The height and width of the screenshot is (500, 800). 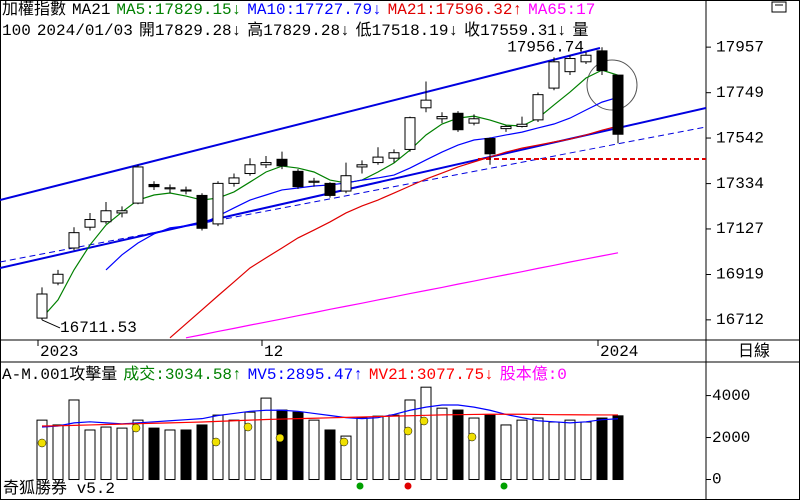 What do you see at coordinates (515, 30) in the screenshot?
I see `header-item: 收17559.31↓` at bounding box center [515, 30].